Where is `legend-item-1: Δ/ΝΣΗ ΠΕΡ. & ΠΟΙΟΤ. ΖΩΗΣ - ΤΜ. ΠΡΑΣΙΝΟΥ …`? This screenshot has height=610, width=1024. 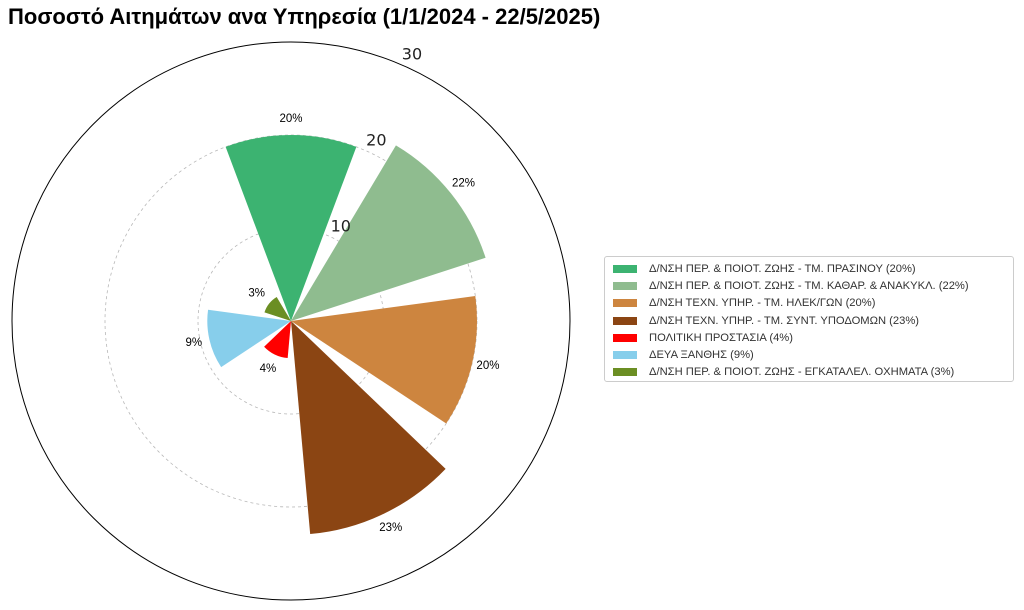 legend-item-1: Δ/ΝΣΗ ΠΕΡ. & ΠΟΙΟΤ. ΖΩΗΣ - ΤΜ. ΠΡΑΣΙΝΟΥ … is located at coordinates (809, 268).